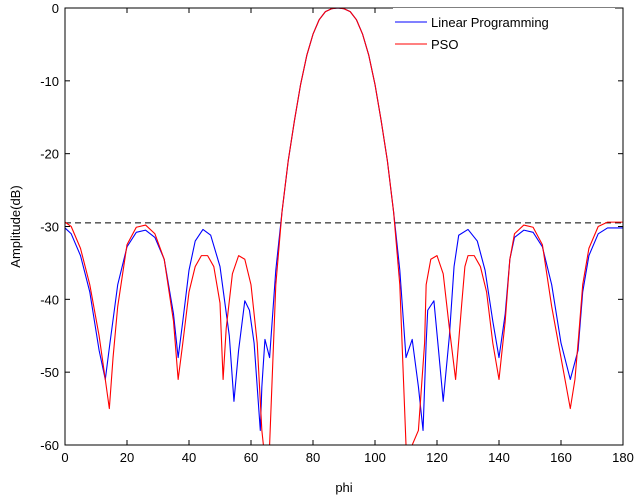  I want to click on x-axis-label: phi, so click(343, 487).